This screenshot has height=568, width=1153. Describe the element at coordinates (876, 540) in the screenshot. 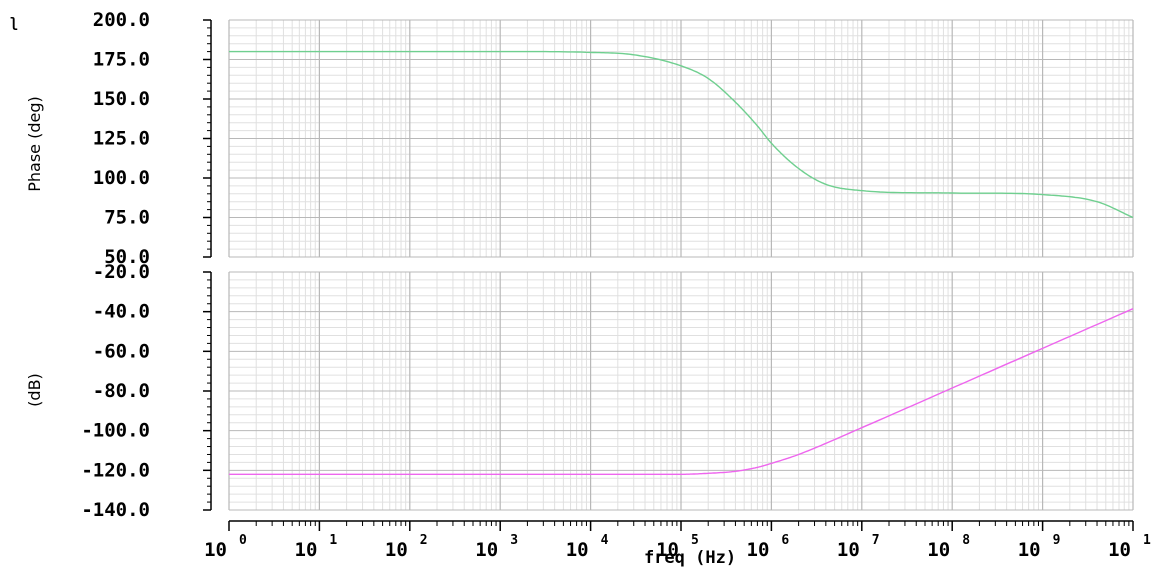

I see `x-tick-label-exponent: 7` at that location.